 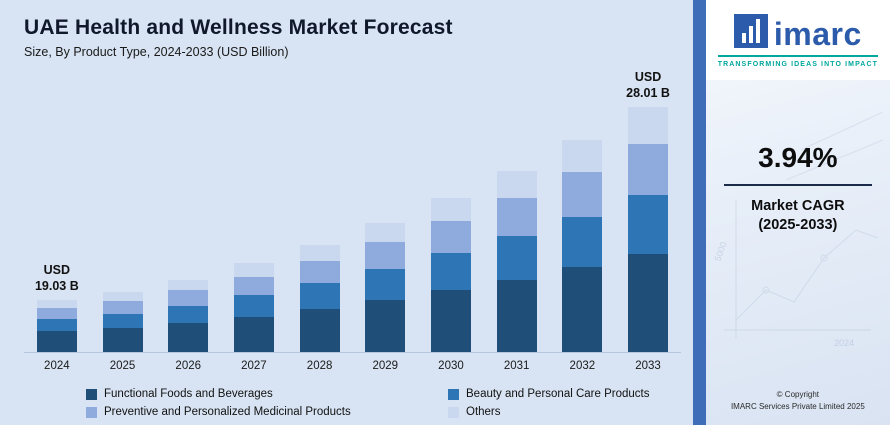 I want to click on bar-2033, so click(x=648, y=229).